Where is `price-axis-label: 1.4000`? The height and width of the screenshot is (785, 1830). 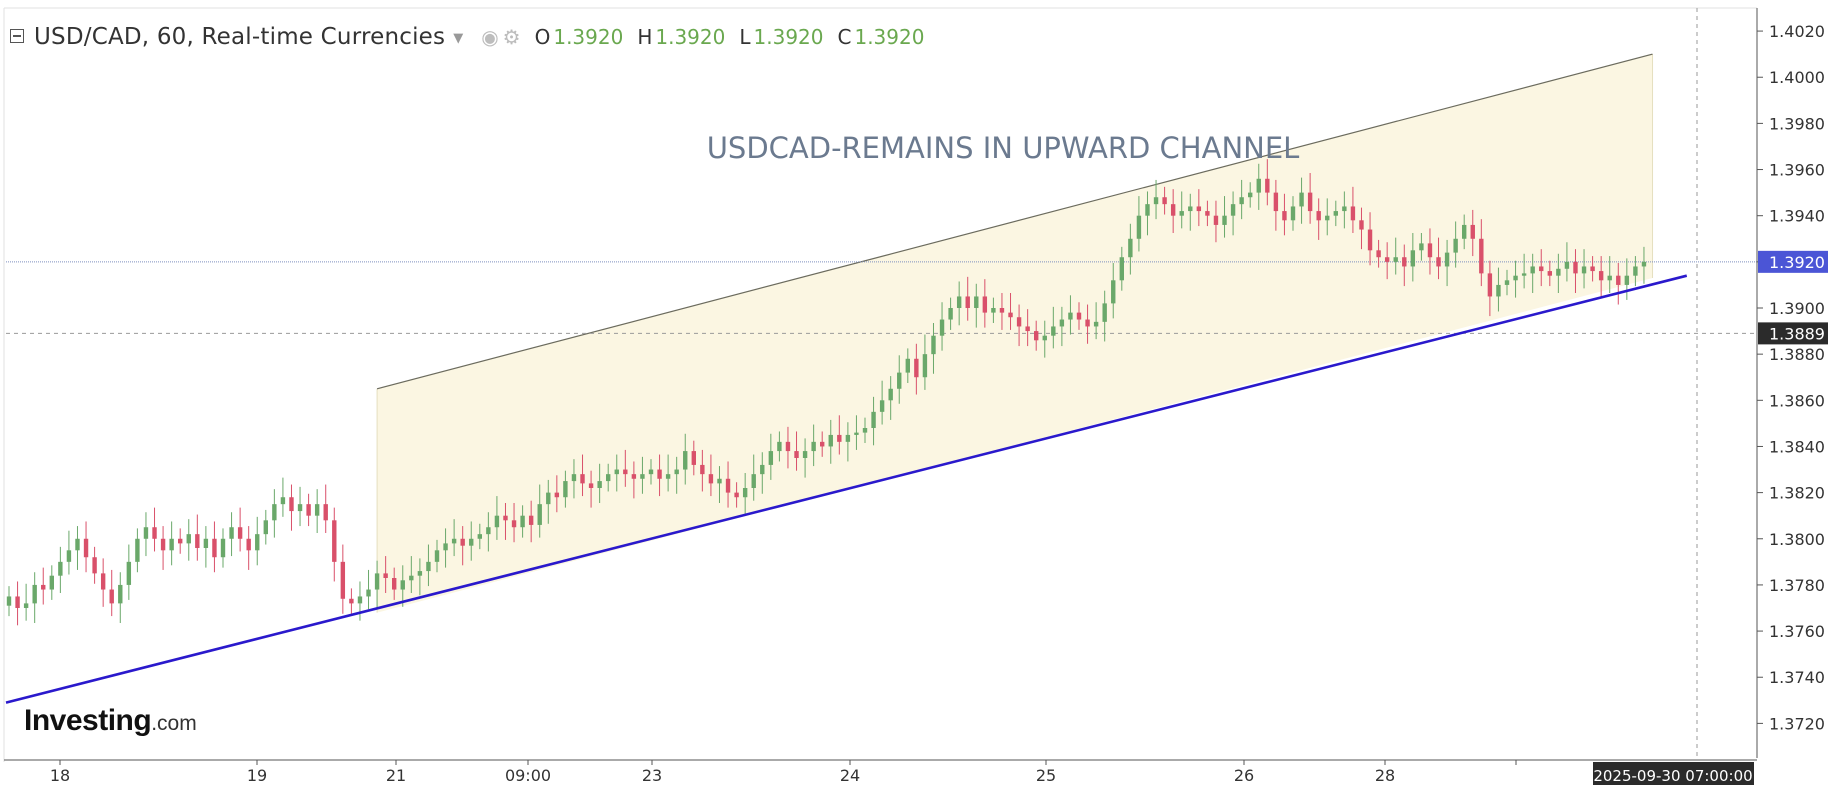 price-axis-label: 1.4000 is located at coordinates (1797, 77).